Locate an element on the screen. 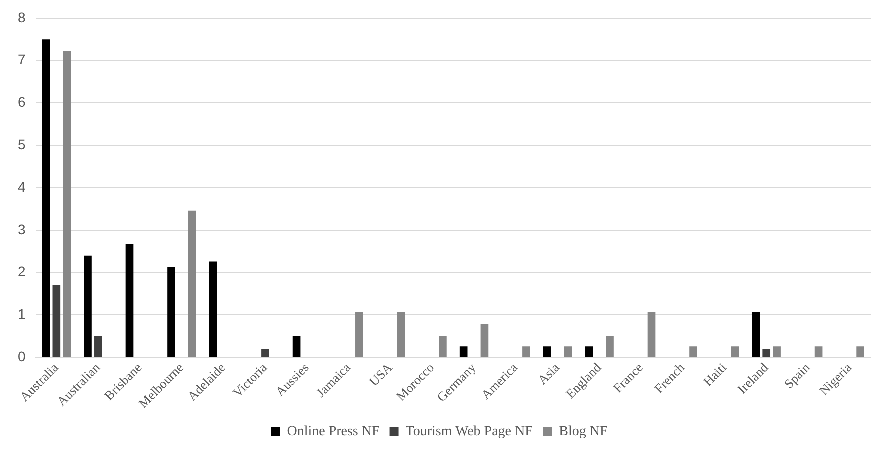 This screenshot has width=881, height=453. legend-label: Online Press NF is located at coordinates (333, 432).